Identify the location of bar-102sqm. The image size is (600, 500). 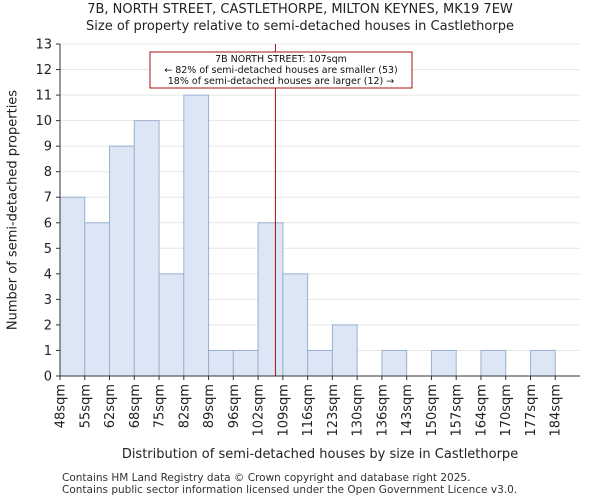
(270, 299).